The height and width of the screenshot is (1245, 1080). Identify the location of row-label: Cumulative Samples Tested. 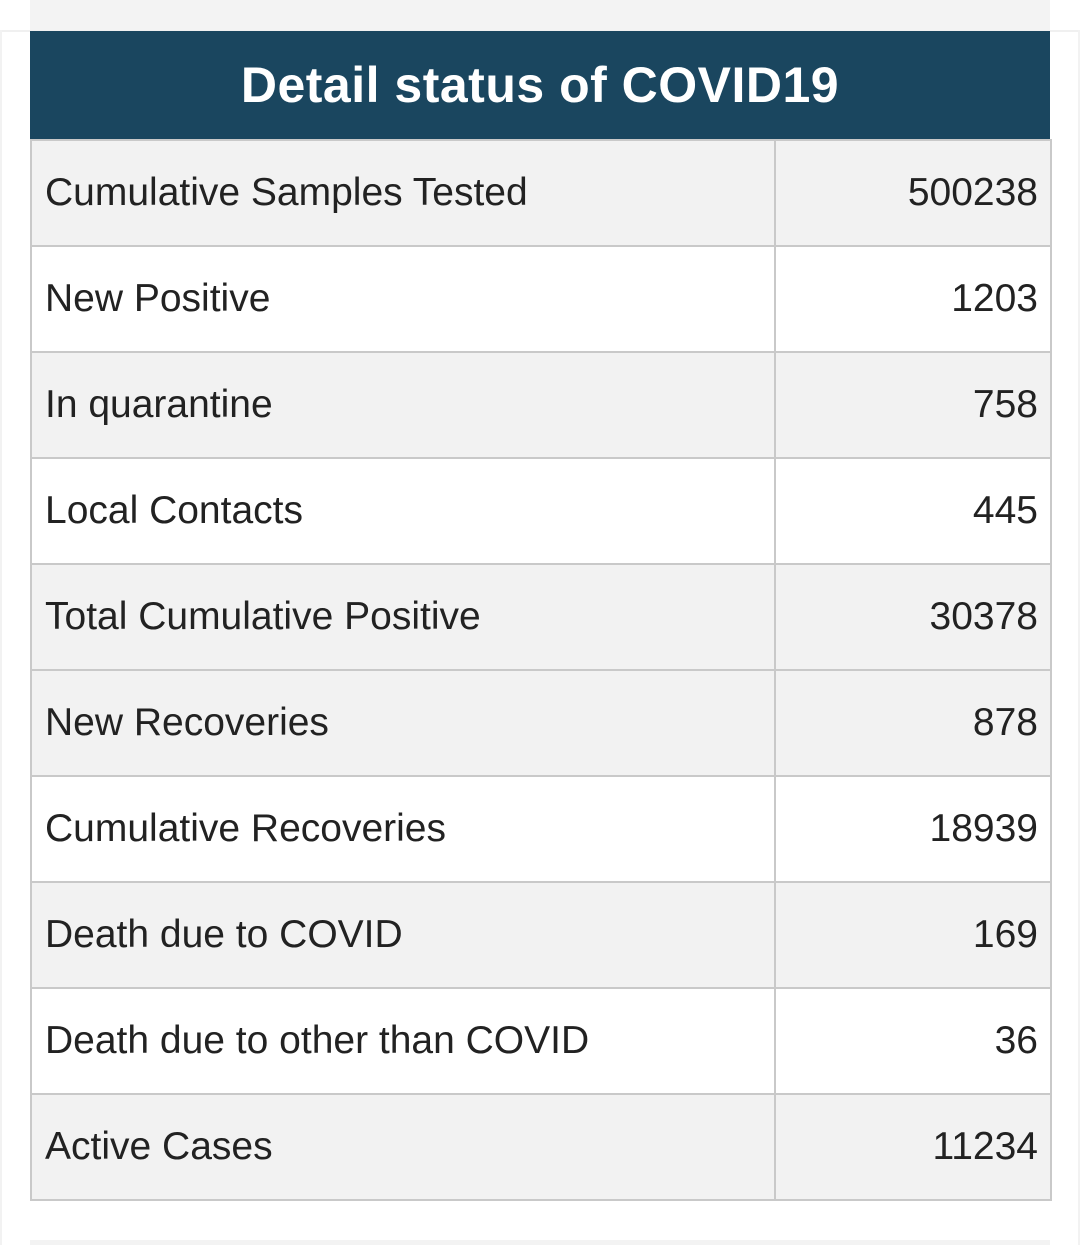
(403, 193).